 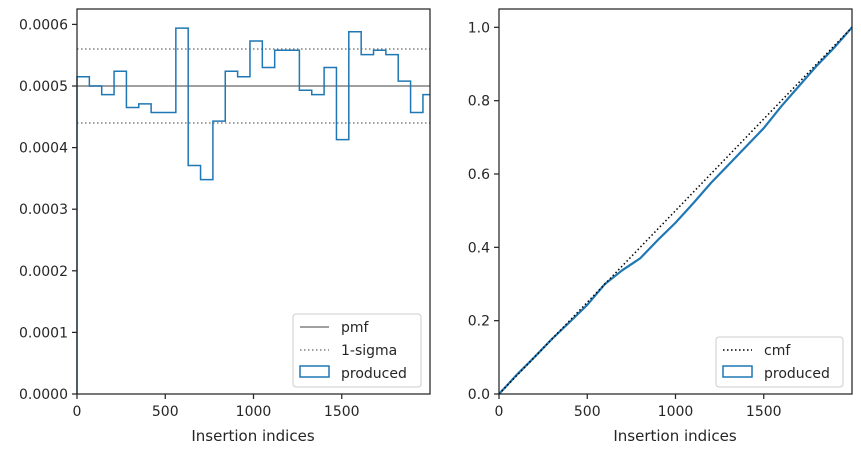 What do you see at coordinates (342, 412) in the screenshot?
I see `histogram-x-tick-label: 1500` at bounding box center [342, 412].